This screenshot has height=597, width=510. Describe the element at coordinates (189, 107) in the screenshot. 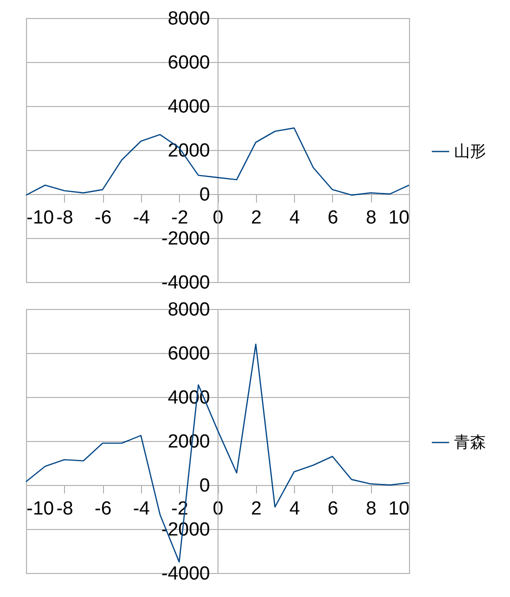

I see `y-tick-label: 4000` at that location.